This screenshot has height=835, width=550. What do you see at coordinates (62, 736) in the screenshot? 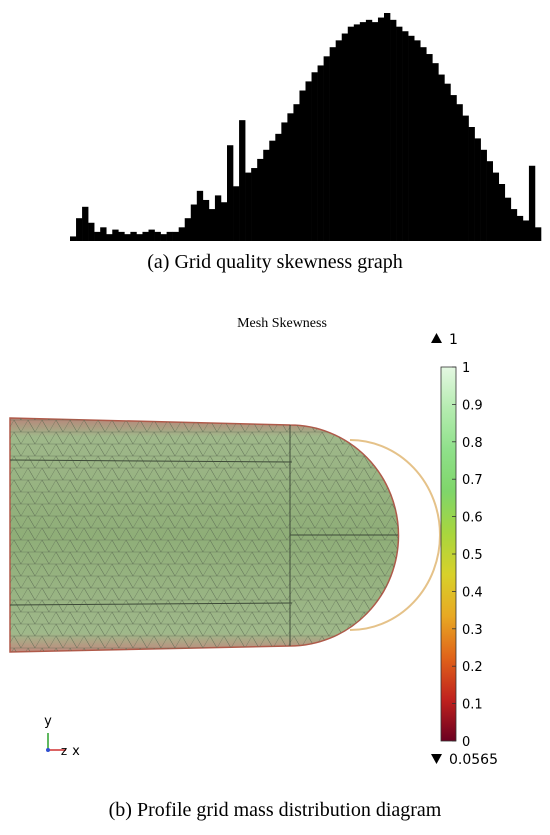
I see `axis-triad: y z x` at bounding box center [62, 736].